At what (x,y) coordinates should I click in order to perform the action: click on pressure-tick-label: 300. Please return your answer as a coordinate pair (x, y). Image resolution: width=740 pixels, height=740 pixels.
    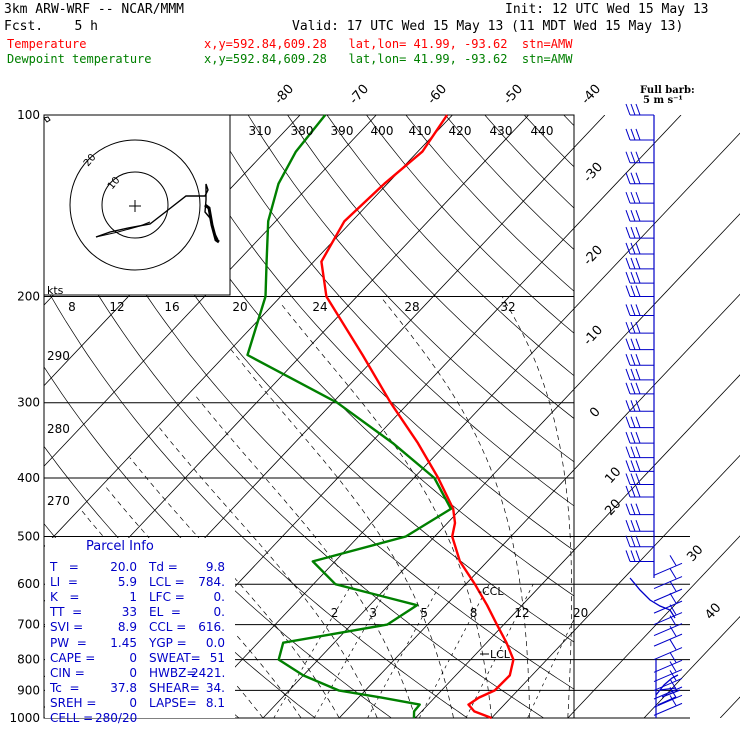
    Looking at the image, I should click on (28, 403).